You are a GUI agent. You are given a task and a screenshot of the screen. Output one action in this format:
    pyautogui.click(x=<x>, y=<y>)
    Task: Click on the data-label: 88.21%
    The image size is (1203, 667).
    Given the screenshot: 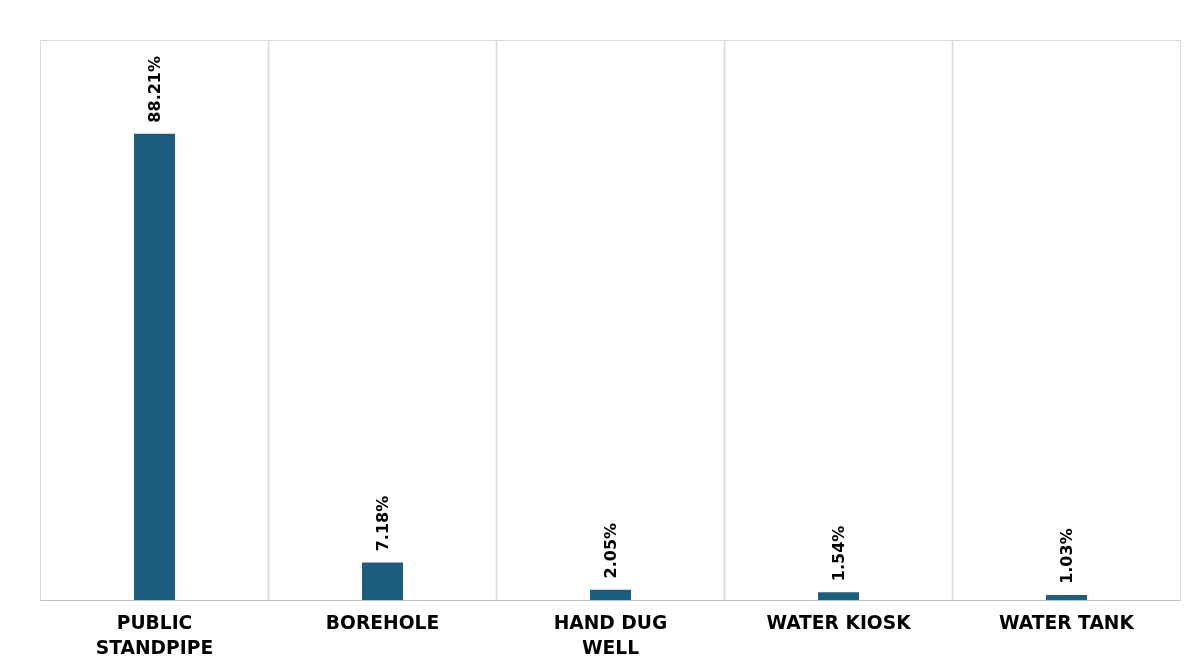 What is the action you would take?
    pyautogui.click(x=154, y=89)
    